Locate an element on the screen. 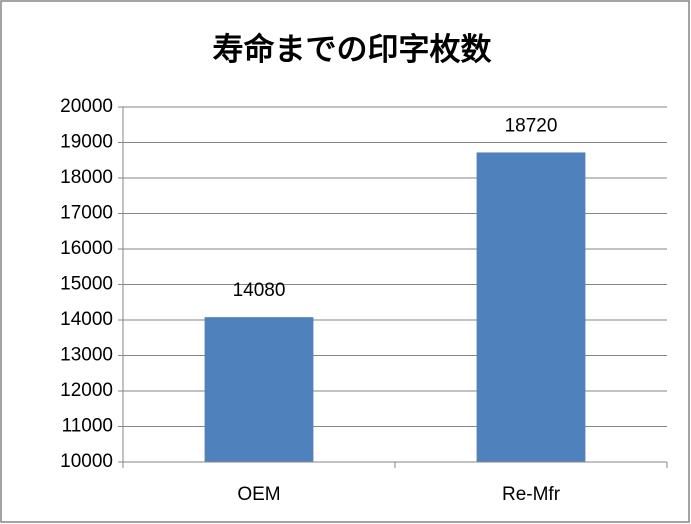 Image resolution: width=691 pixels, height=524 pixels. y-tick-label: 18000 is located at coordinates (86, 177).